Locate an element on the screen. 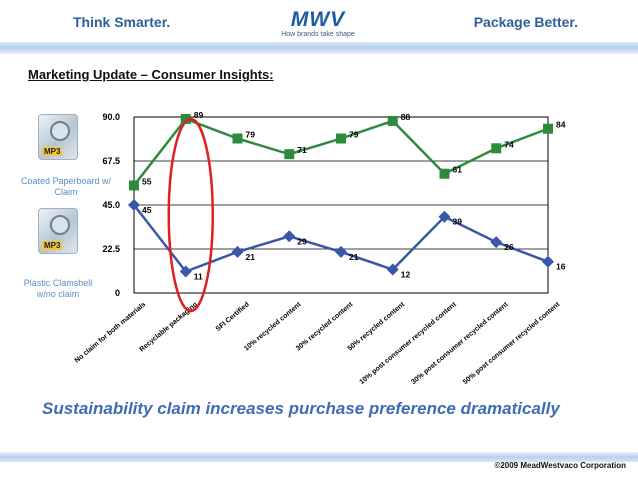  right-tagline: Package Better. is located at coordinates (525, 22).